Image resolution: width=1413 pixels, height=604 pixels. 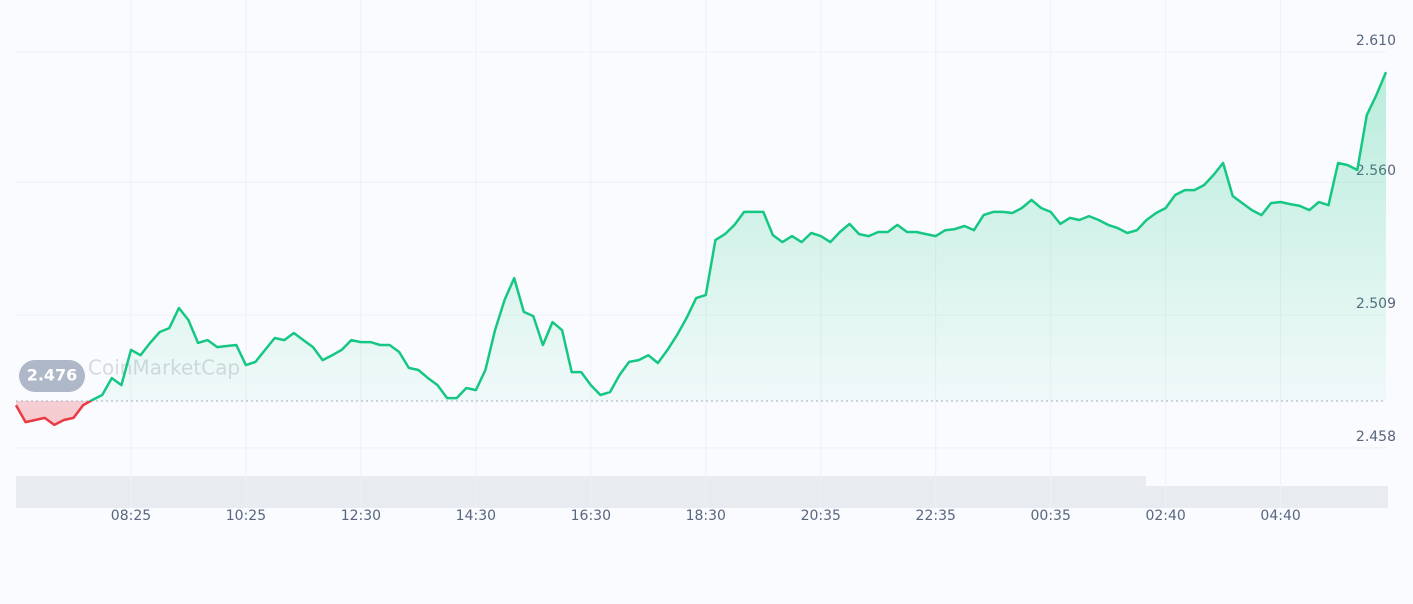 What do you see at coordinates (821, 516) in the screenshot?
I see `x-tick-label: 20:35` at bounding box center [821, 516].